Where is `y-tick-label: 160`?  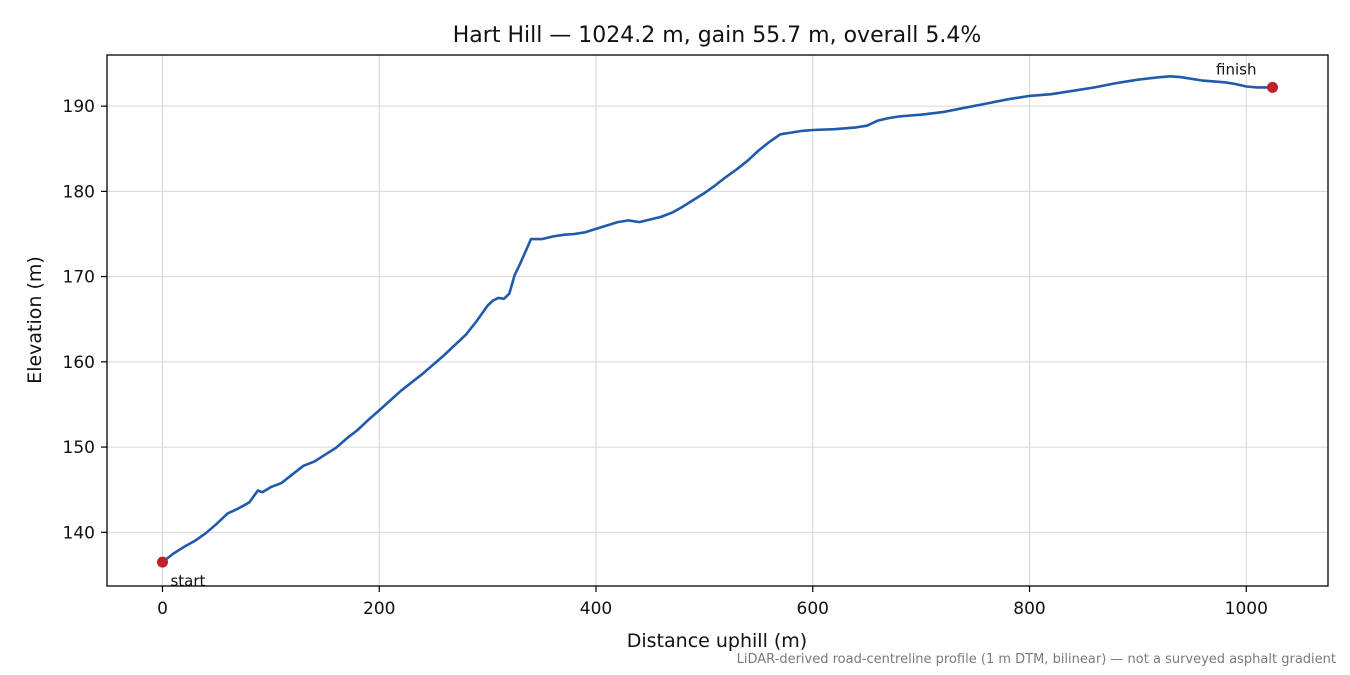
y-tick-label: 160 is located at coordinates (79, 363).